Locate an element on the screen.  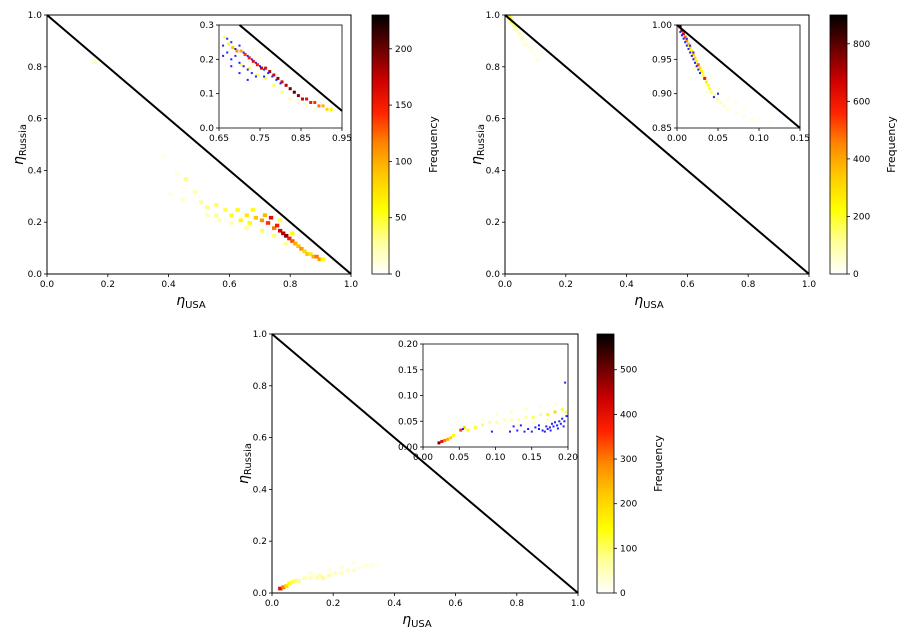
y-axis-label-subscript: Russia is located at coordinates (481, 140).